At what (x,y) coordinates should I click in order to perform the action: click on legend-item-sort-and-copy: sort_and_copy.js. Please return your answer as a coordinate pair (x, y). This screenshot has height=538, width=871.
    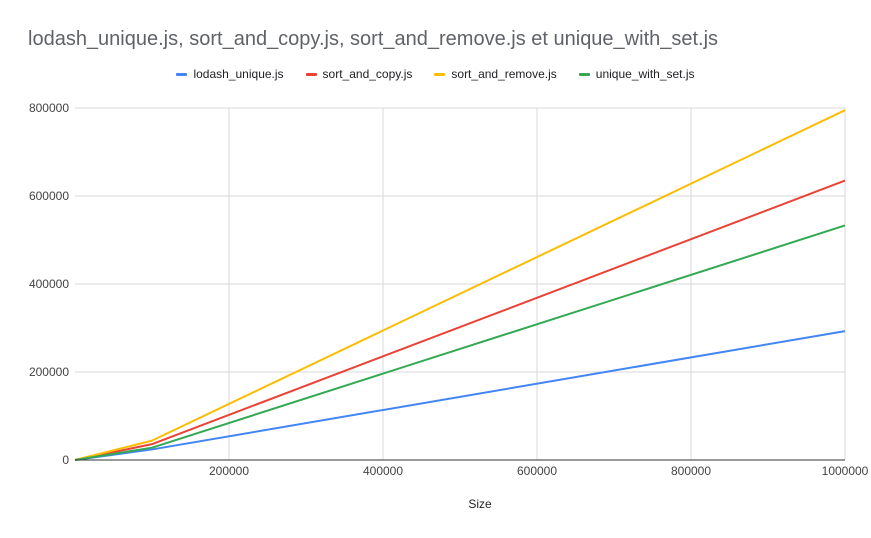
    Looking at the image, I should click on (359, 74).